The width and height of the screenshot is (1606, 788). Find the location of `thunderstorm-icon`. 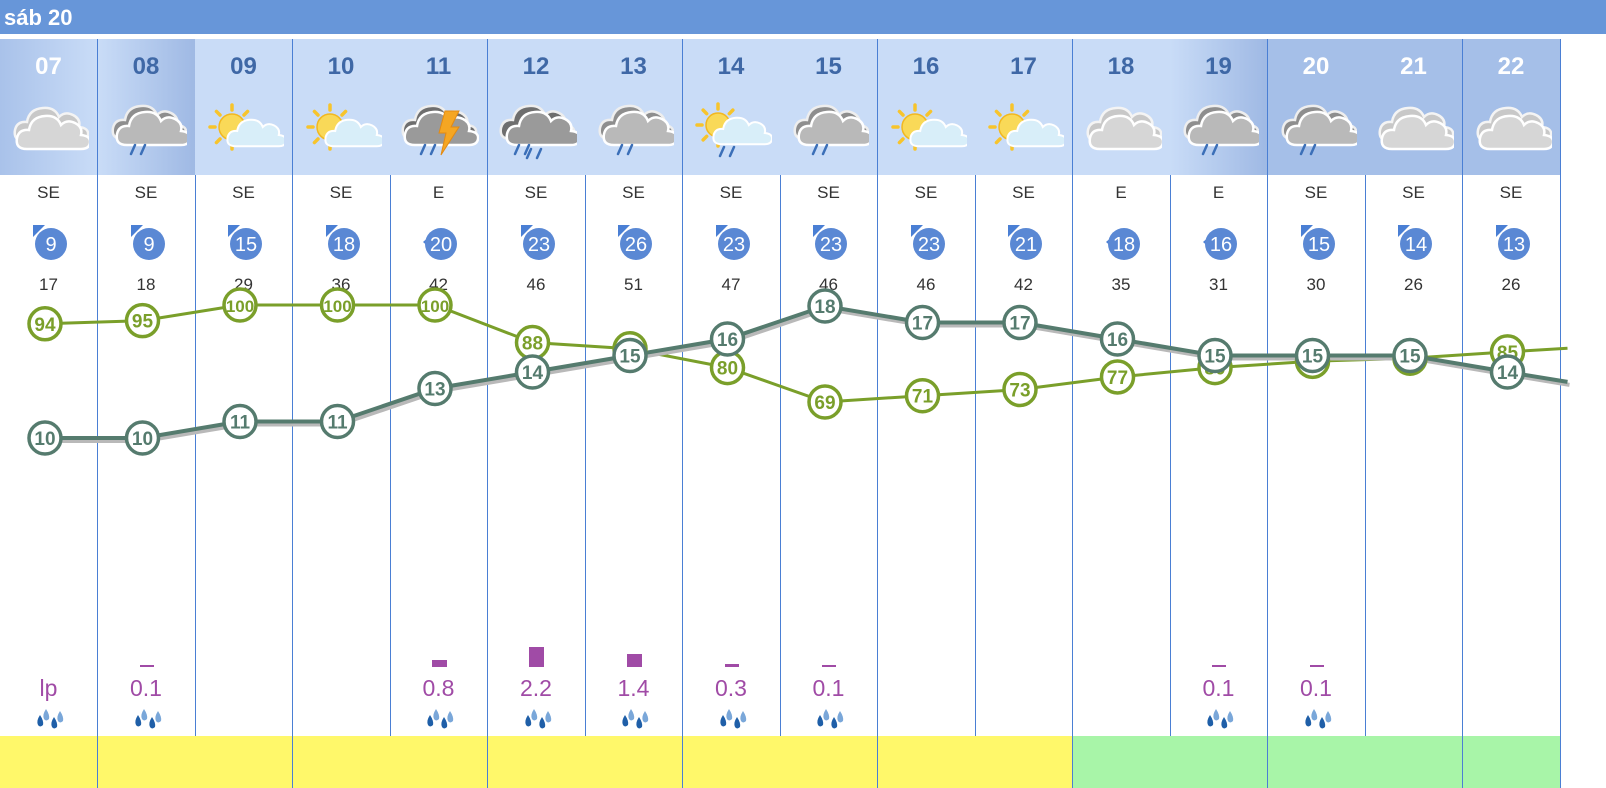

thunderstorm-icon is located at coordinates (439, 132).